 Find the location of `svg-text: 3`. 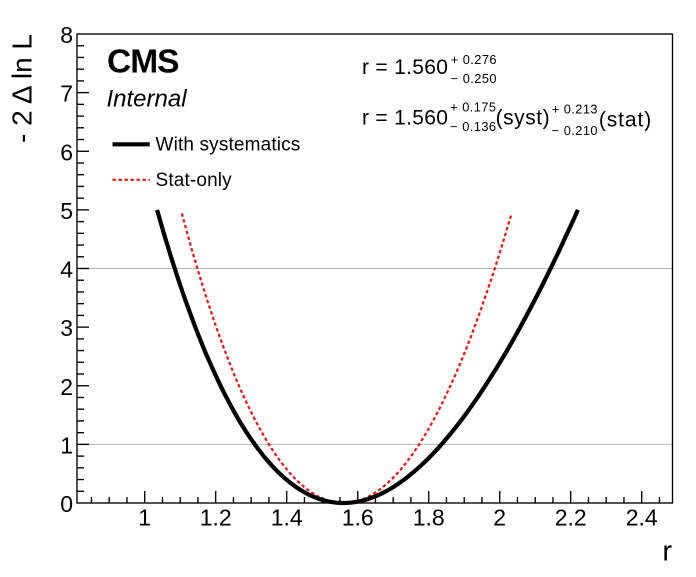

svg-text: 3 is located at coordinates (66, 328).